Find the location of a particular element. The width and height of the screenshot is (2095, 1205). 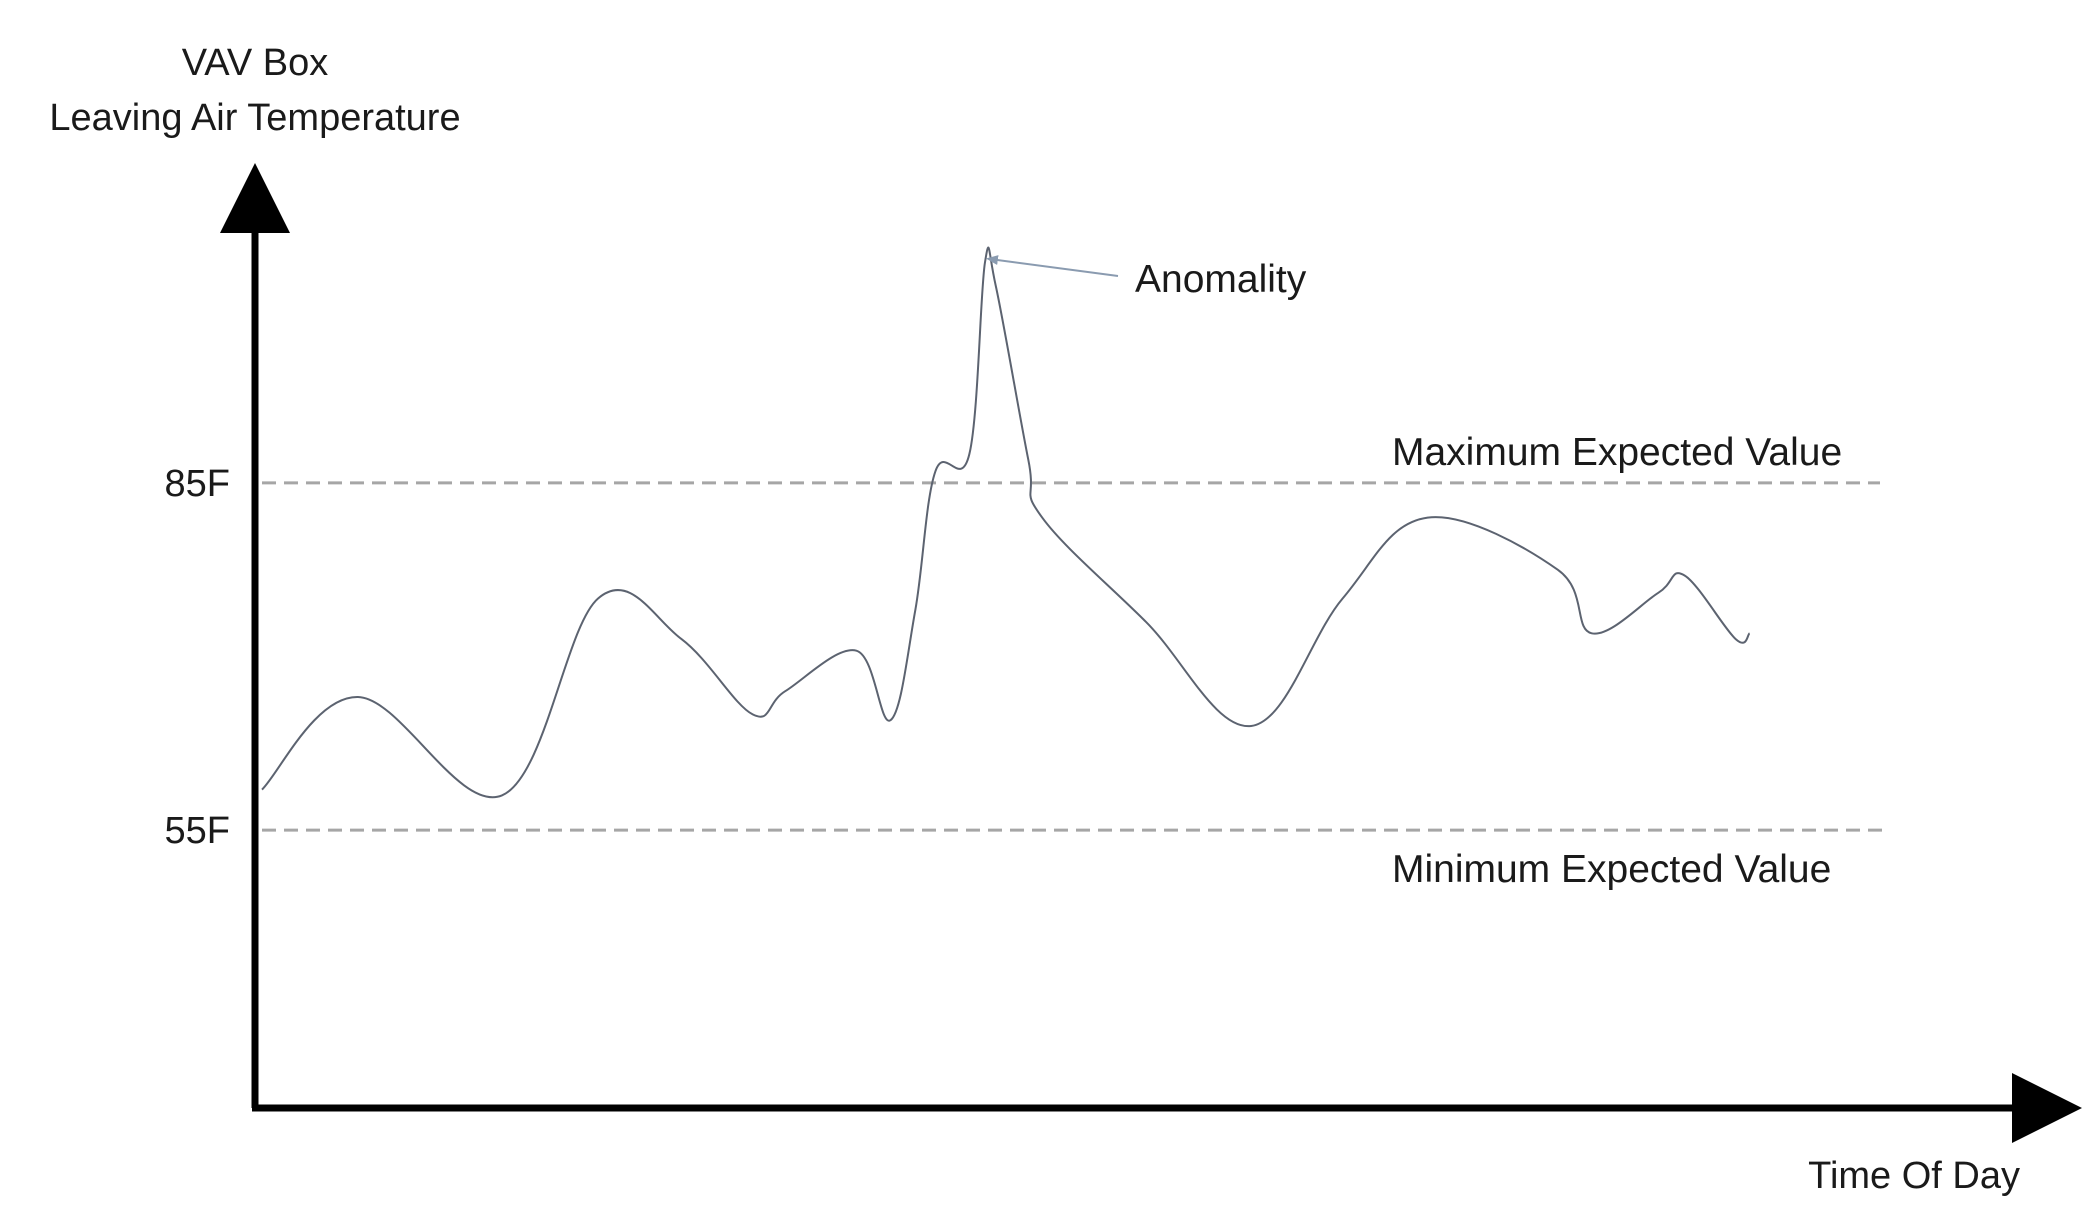

minimum-expected-label: Minimum Expected Value is located at coordinates (1611, 869).